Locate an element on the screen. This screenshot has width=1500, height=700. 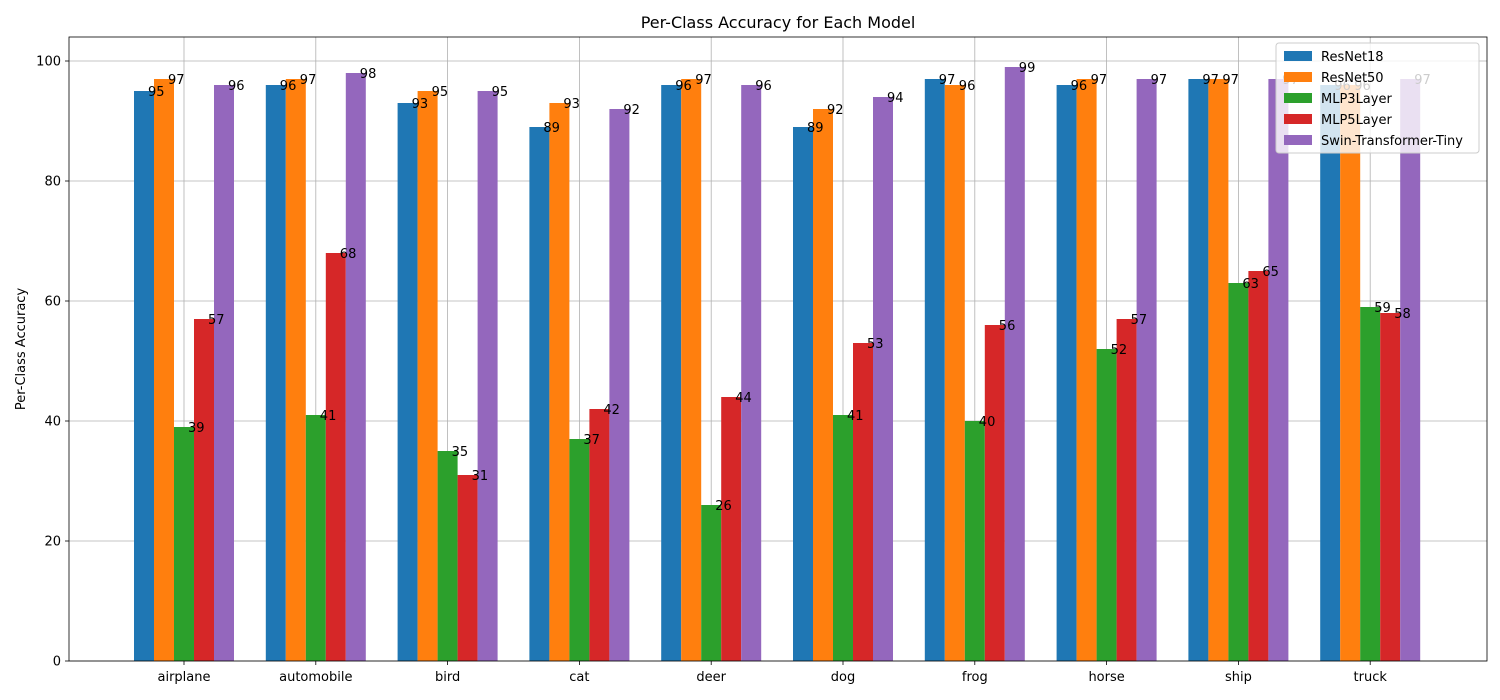
bar-value-label: 63 is located at coordinates (1250, 284).